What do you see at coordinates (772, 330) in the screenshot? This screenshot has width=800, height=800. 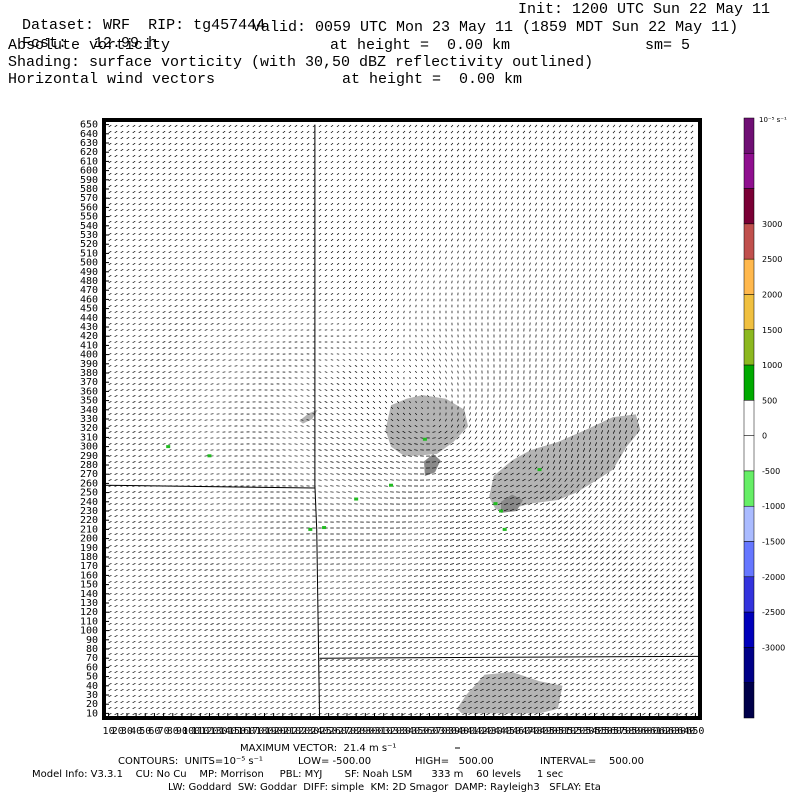 I see `colorbar-label: 1500` at bounding box center [772, 330].